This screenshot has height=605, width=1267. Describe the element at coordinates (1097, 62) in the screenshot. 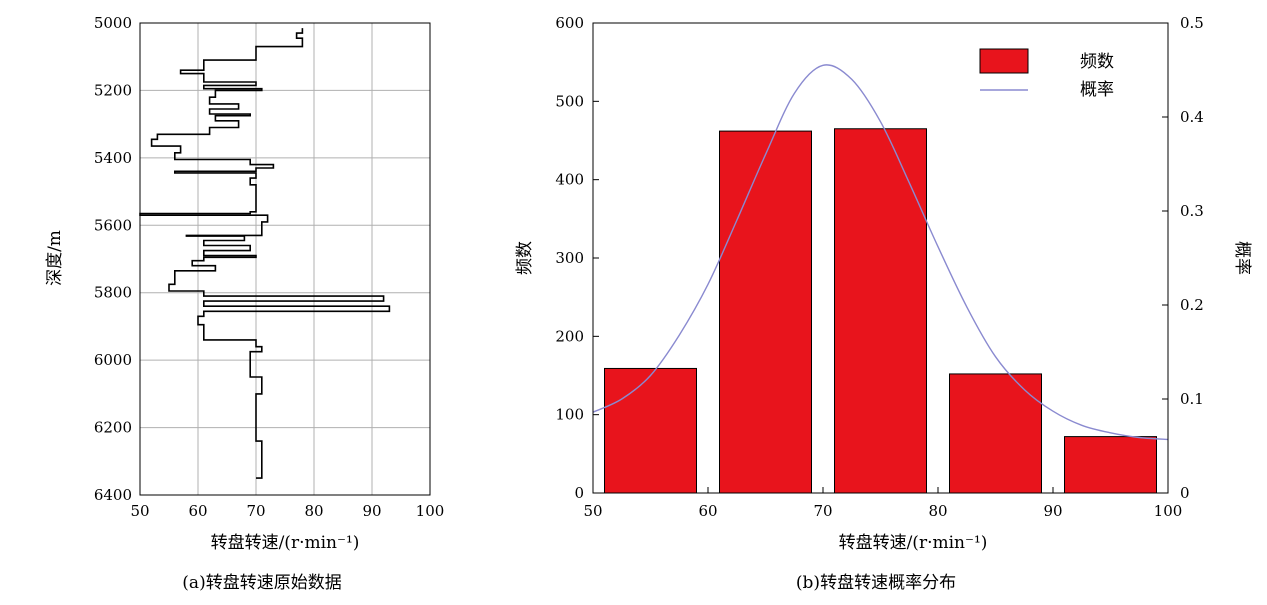

I see `legend-label-frequency: 频数` at that location.